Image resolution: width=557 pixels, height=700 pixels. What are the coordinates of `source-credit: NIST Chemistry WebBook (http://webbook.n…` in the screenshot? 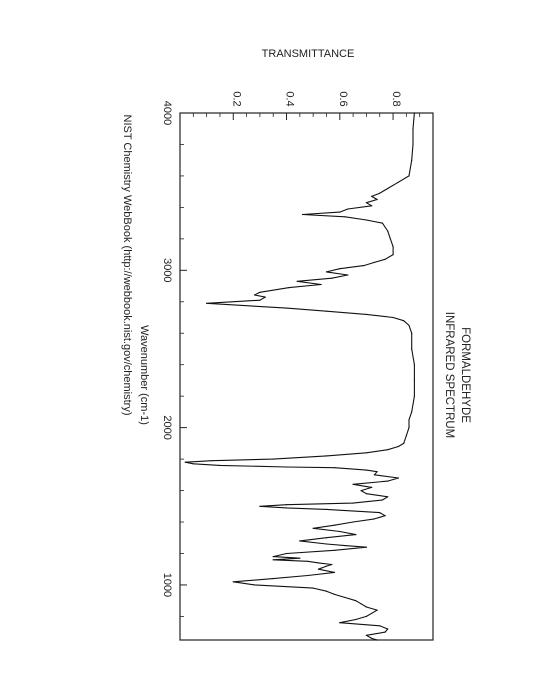 It's located at (127, 265).